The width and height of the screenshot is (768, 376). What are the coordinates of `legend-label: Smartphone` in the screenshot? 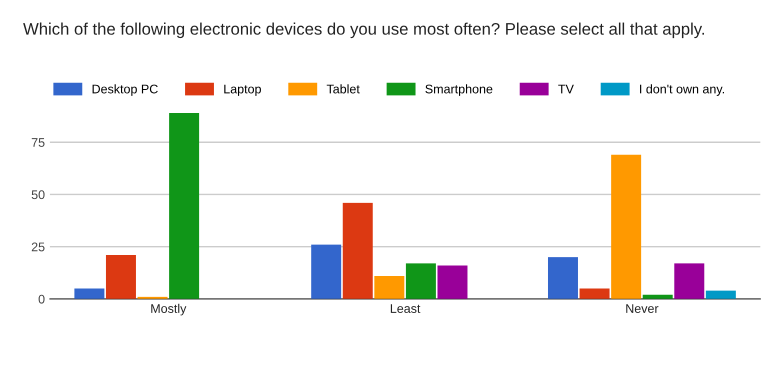 It's located at (458, 90).